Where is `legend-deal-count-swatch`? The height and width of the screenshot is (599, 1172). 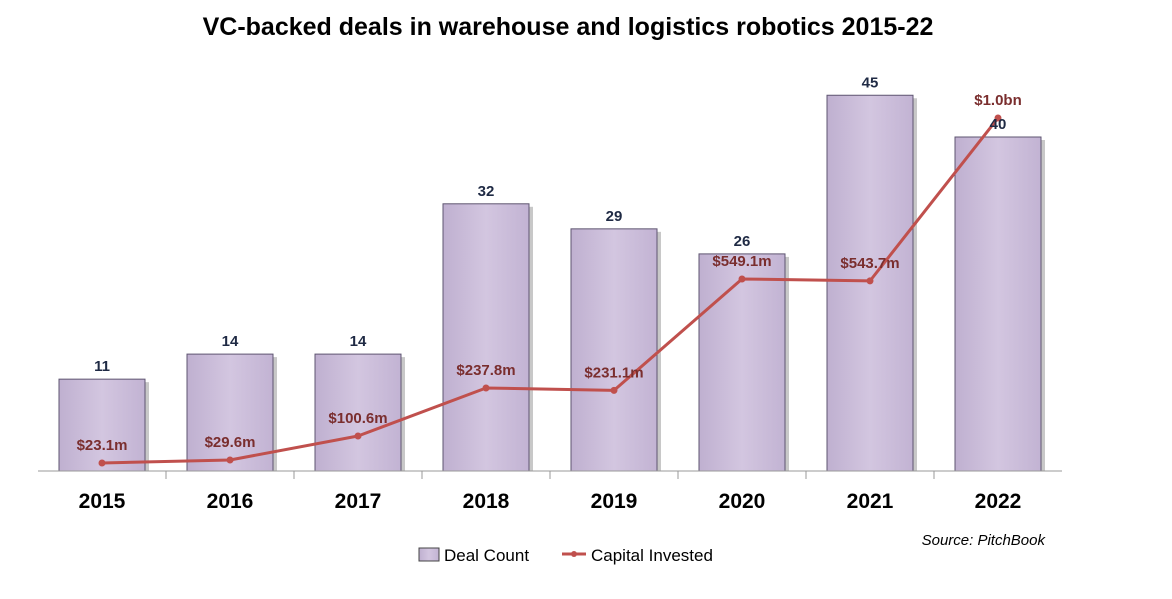 legend-deal-count-swatch is located at coordinates (429, 554).